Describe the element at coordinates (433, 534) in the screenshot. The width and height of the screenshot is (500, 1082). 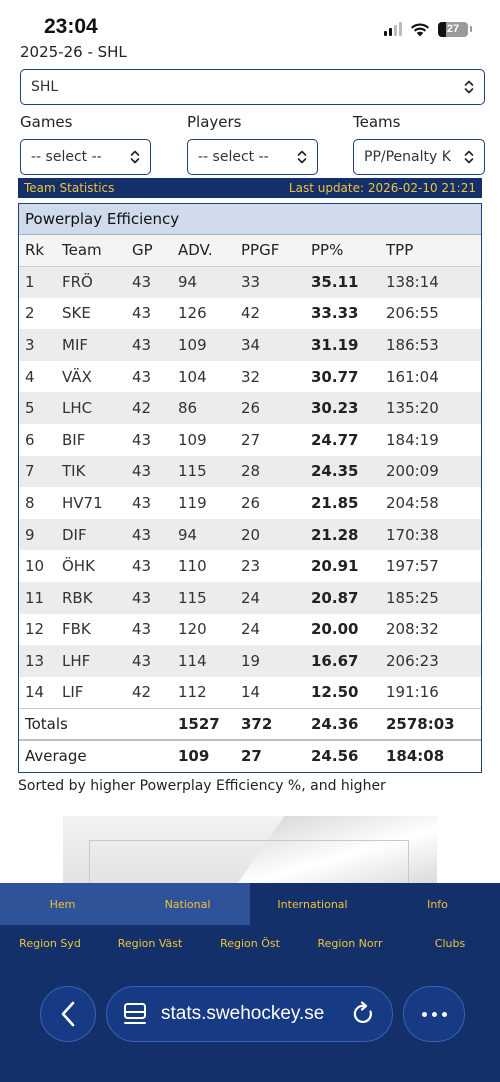
I see `cell-tpp: 170:38` at that location.